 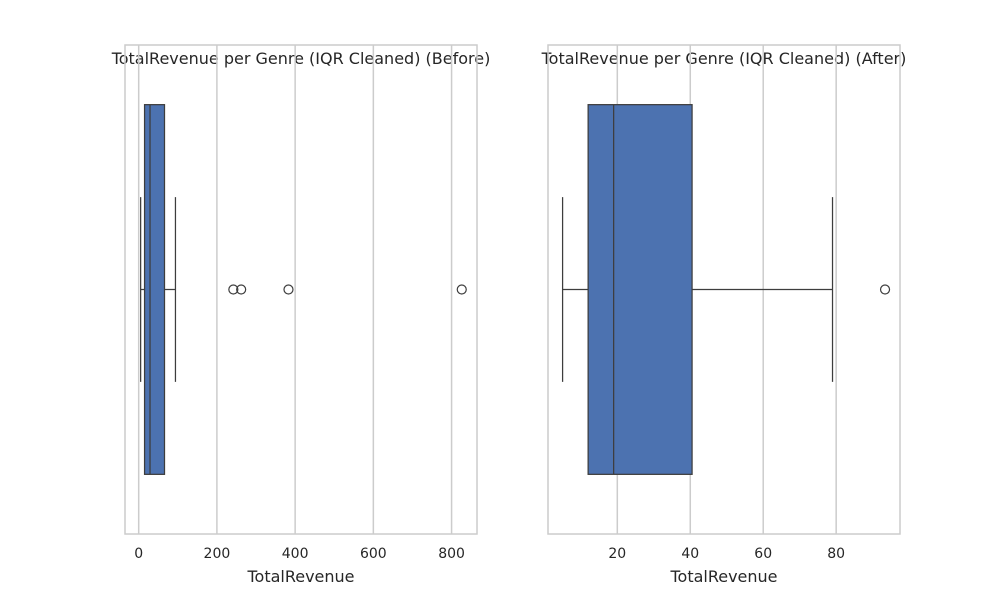 What do you see at coordinates (154, 289) in the screenshot?
I see `iqr-box-before` at bounding box center [154, 289].